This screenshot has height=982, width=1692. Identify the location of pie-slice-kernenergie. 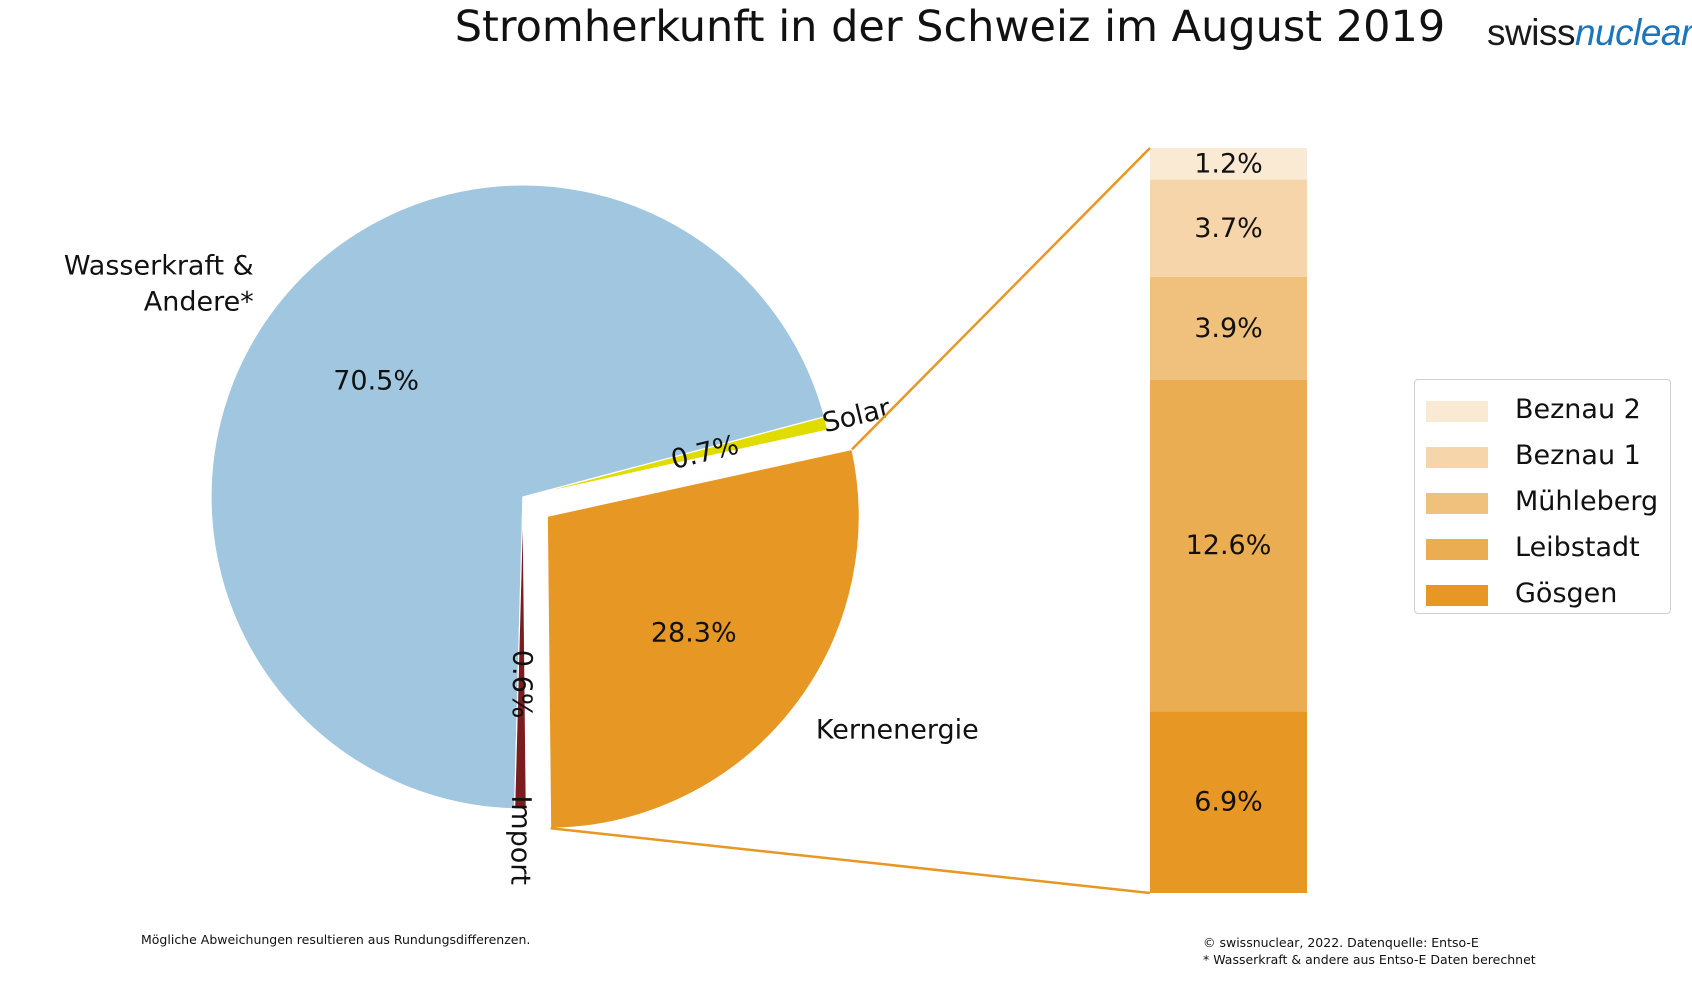
(703, 638).